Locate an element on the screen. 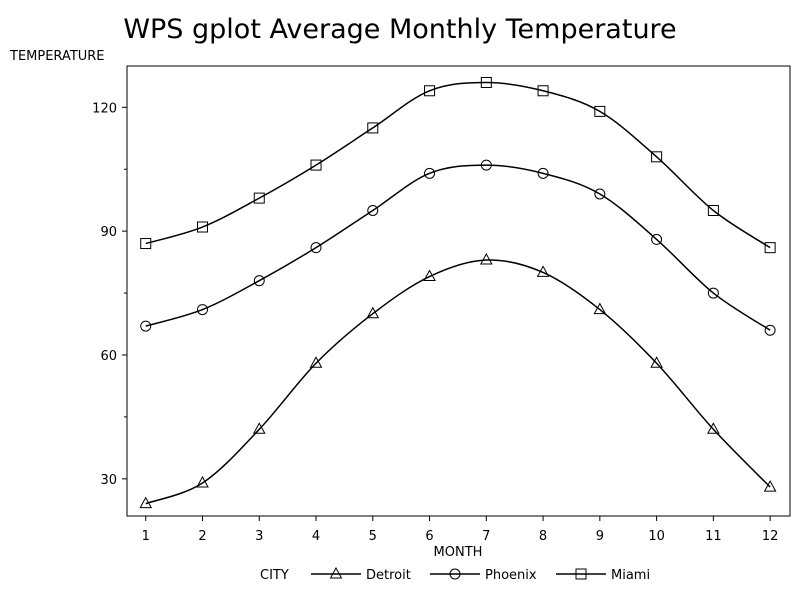  y-axis-label: TEMPERATURE is located at coordinates (57, 56).